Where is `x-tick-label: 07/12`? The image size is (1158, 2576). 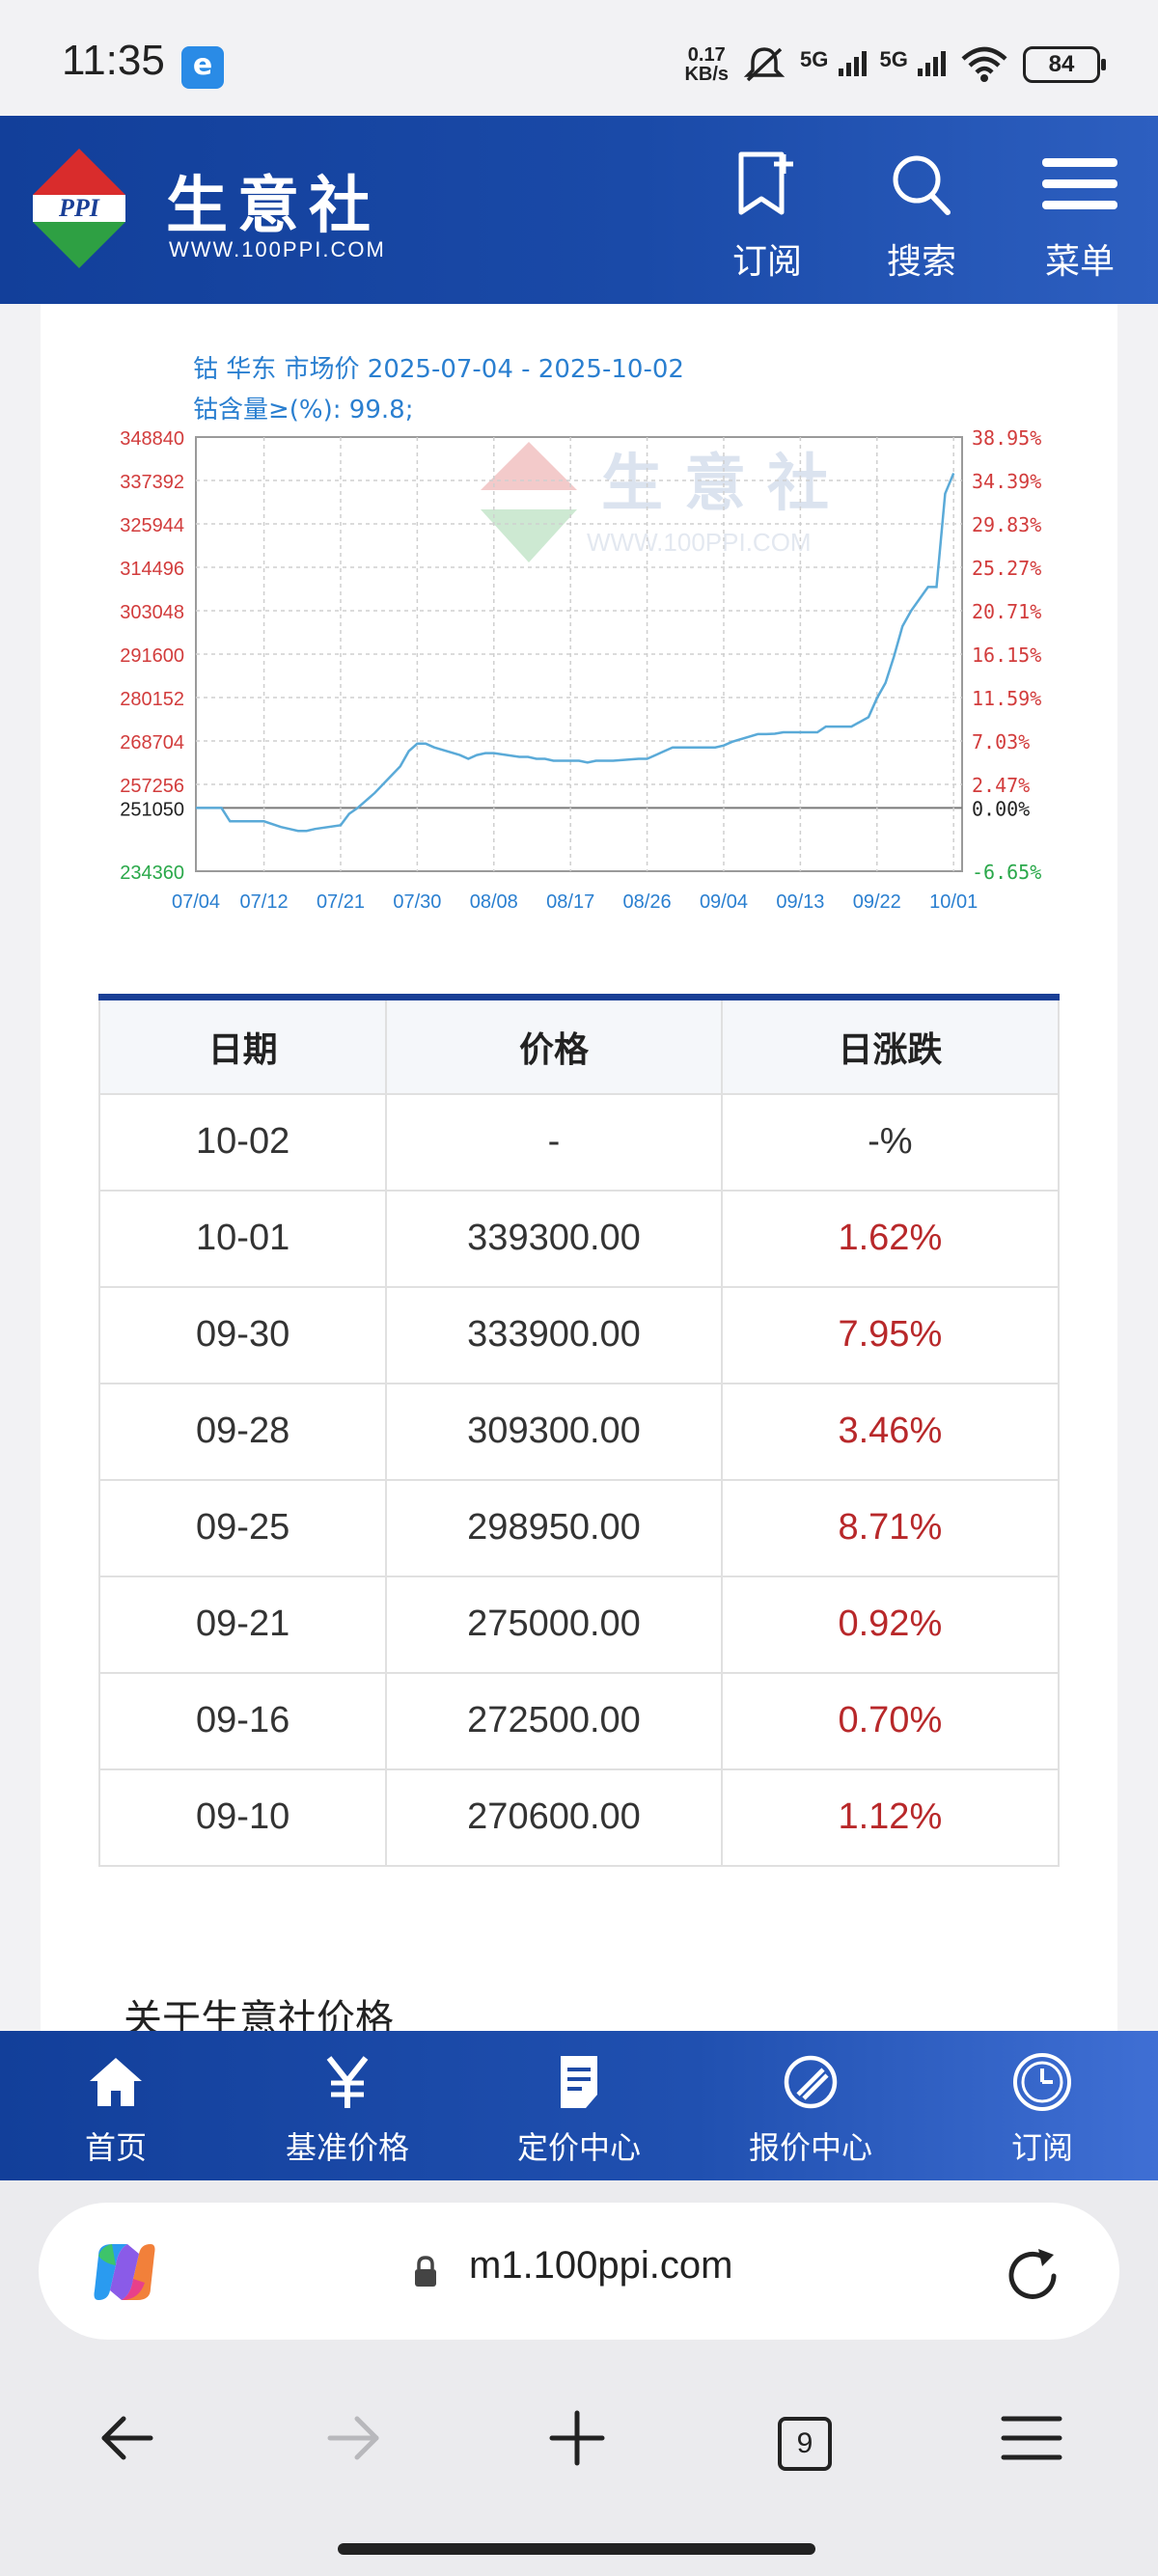 x-tick-label: 07/12 is located at coordinates (264, 902).